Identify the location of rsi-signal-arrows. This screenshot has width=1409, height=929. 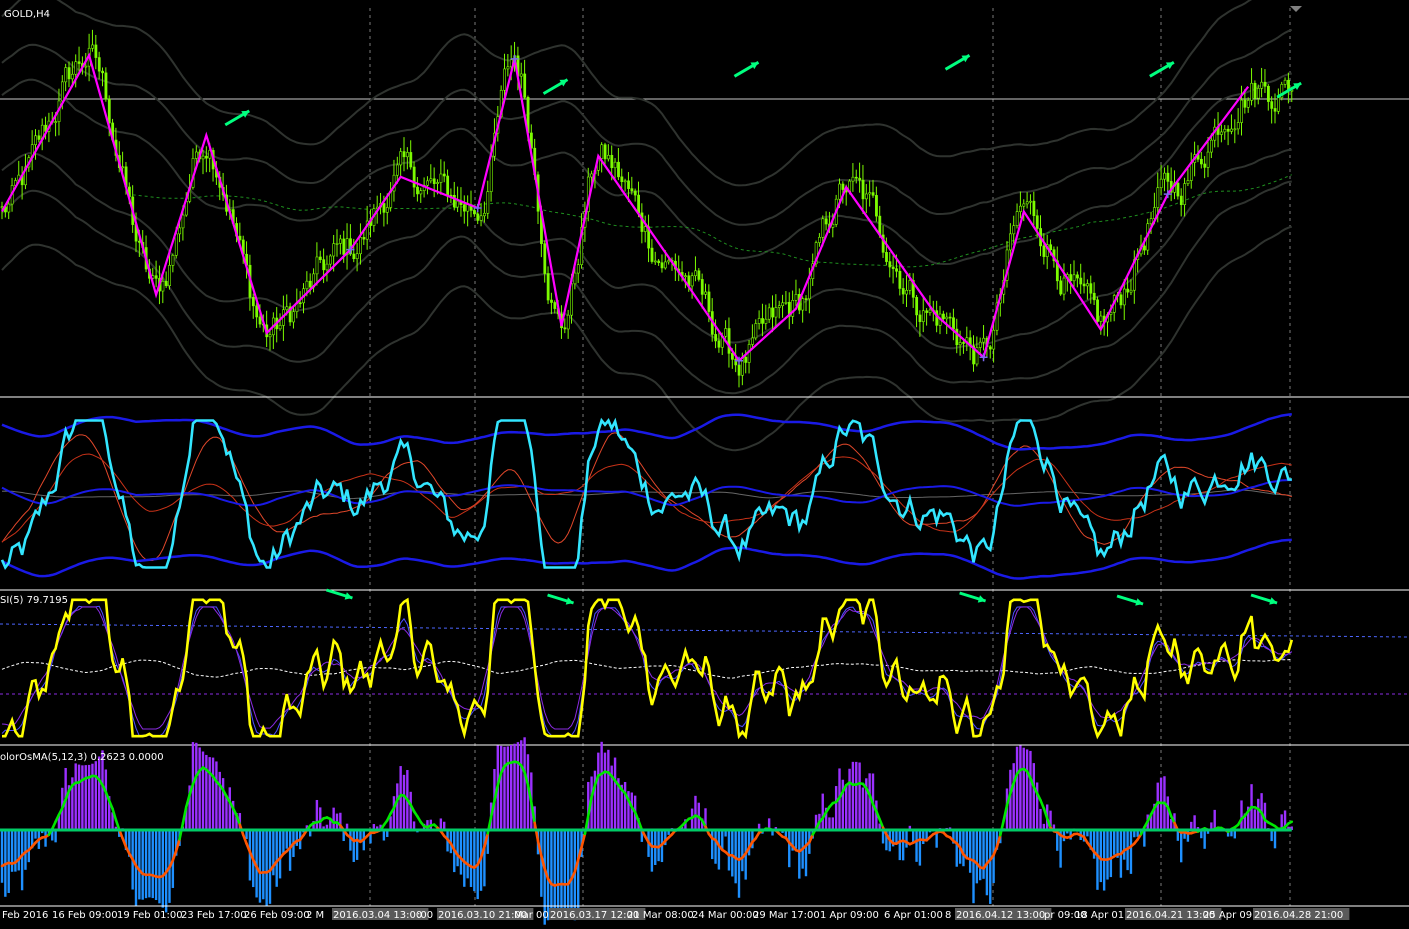
(802, 597).